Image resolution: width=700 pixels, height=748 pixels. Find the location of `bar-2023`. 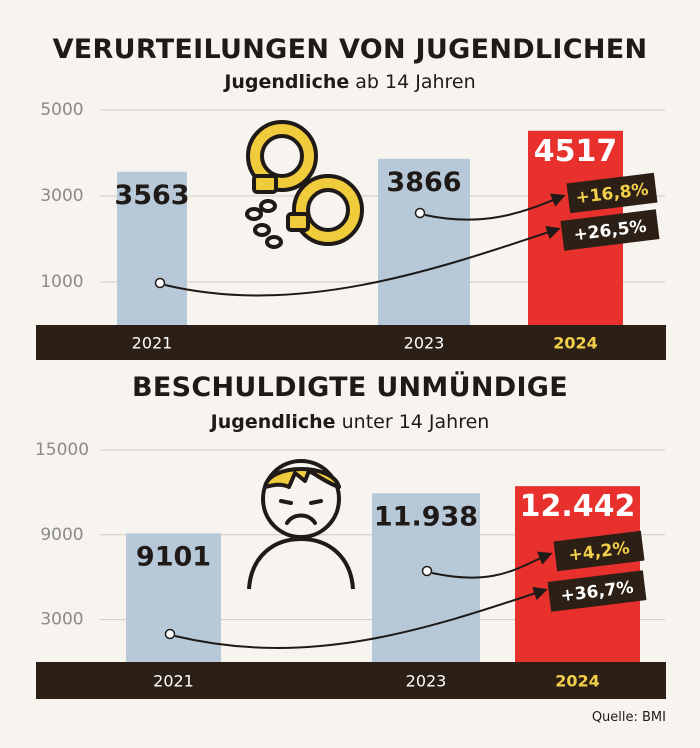

bar-2023 is located at coordinates (424, 241).